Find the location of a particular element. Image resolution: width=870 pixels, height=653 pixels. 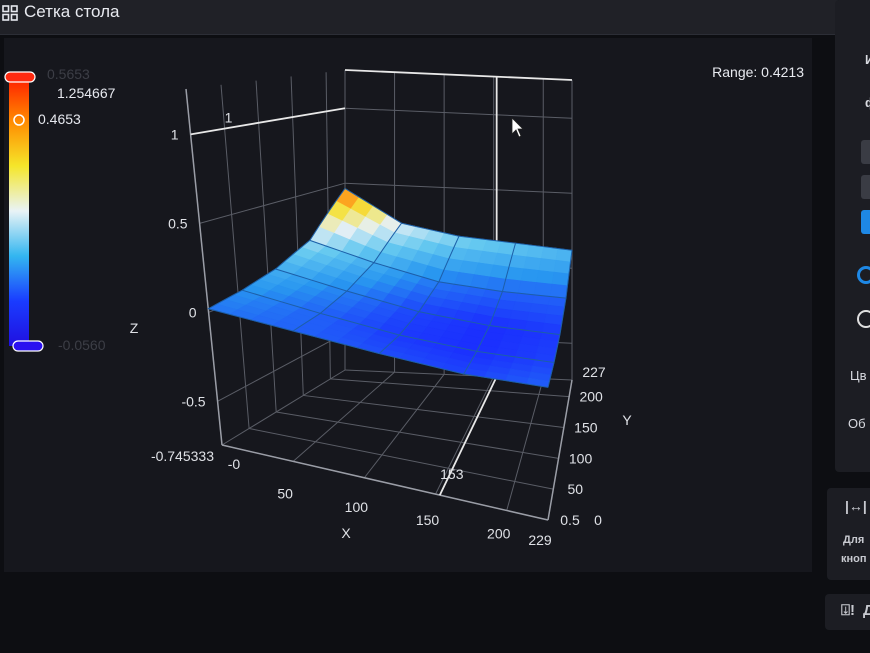

x-axis is located at coordinates (385, 482).